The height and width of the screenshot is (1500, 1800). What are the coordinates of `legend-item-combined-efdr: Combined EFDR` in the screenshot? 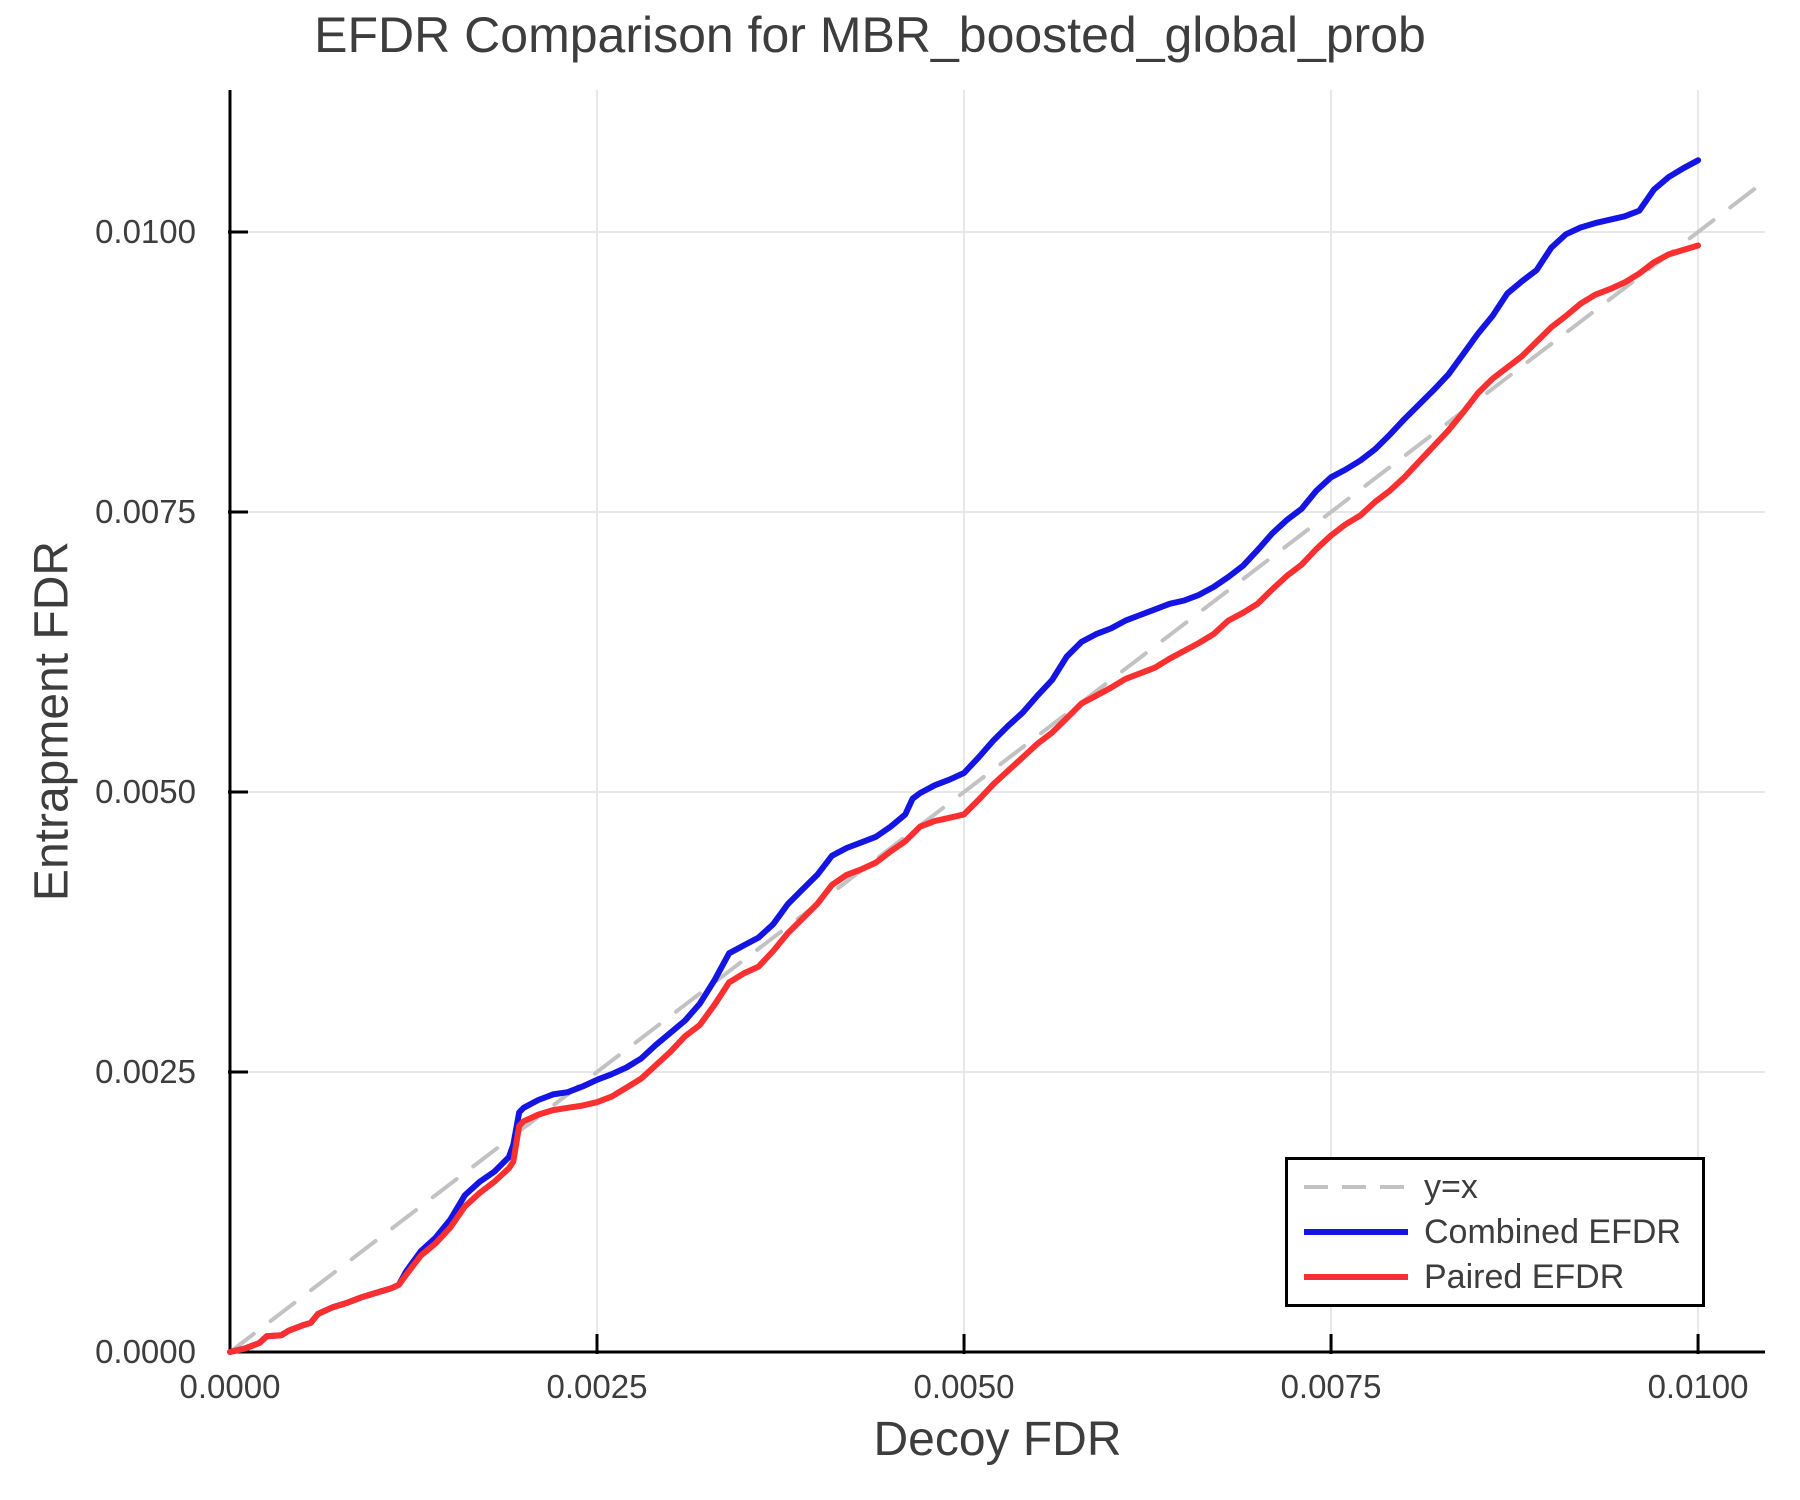 It's located at (1502, 1232).